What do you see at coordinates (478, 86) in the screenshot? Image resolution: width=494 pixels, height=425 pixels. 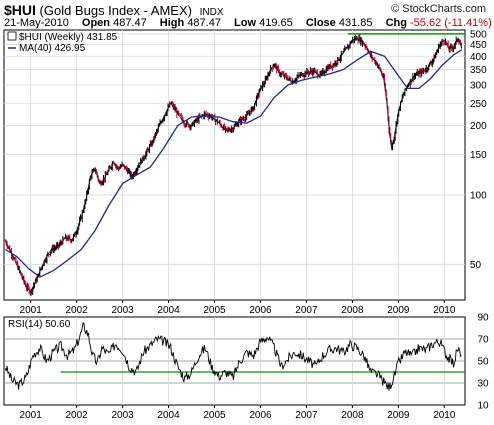 I see `price-y-tick-label: 300` at bounding box center [478, 86].